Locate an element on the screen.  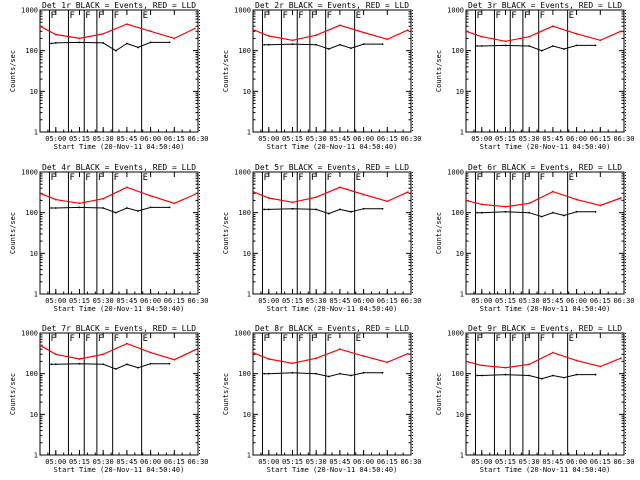
panel-6-x-axis-label: Start Time (20-Nov-11 04:50:40) is located at coordinates (545, 309).